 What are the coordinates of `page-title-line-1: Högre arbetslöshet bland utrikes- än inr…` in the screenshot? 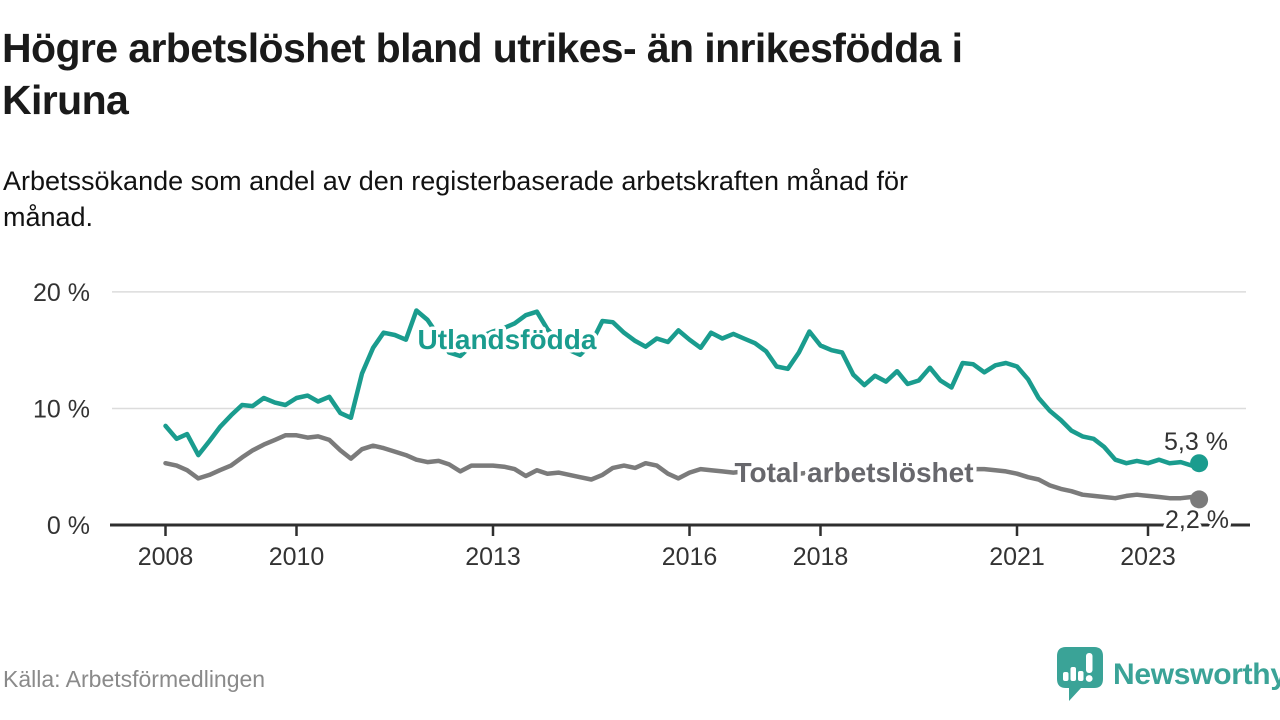 It's located at (482, 48).